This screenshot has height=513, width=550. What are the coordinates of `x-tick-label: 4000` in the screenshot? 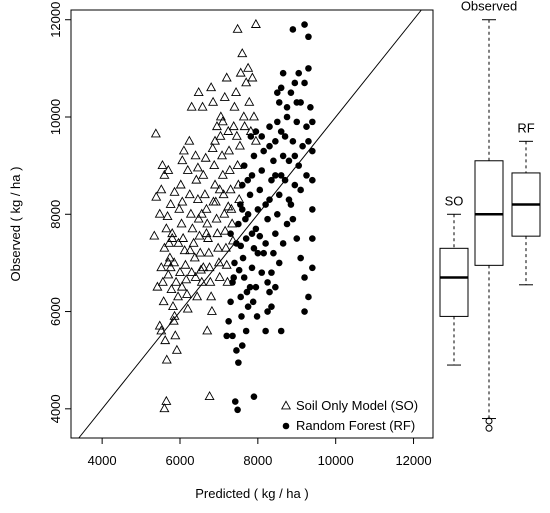 It's located at (102, 460).